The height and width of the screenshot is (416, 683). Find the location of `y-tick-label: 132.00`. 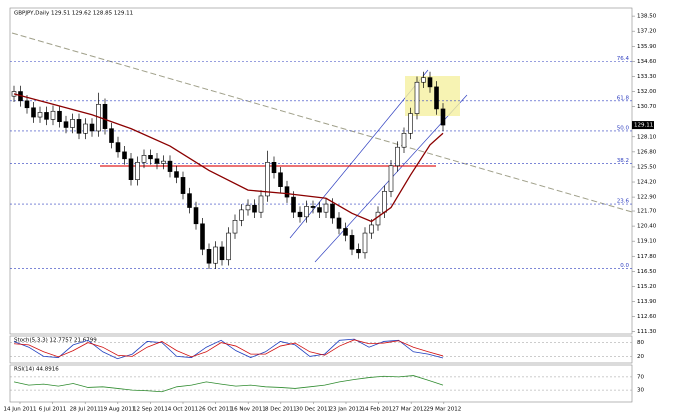

y-tick-label: 132.00 is located at coordinates (647, 92).